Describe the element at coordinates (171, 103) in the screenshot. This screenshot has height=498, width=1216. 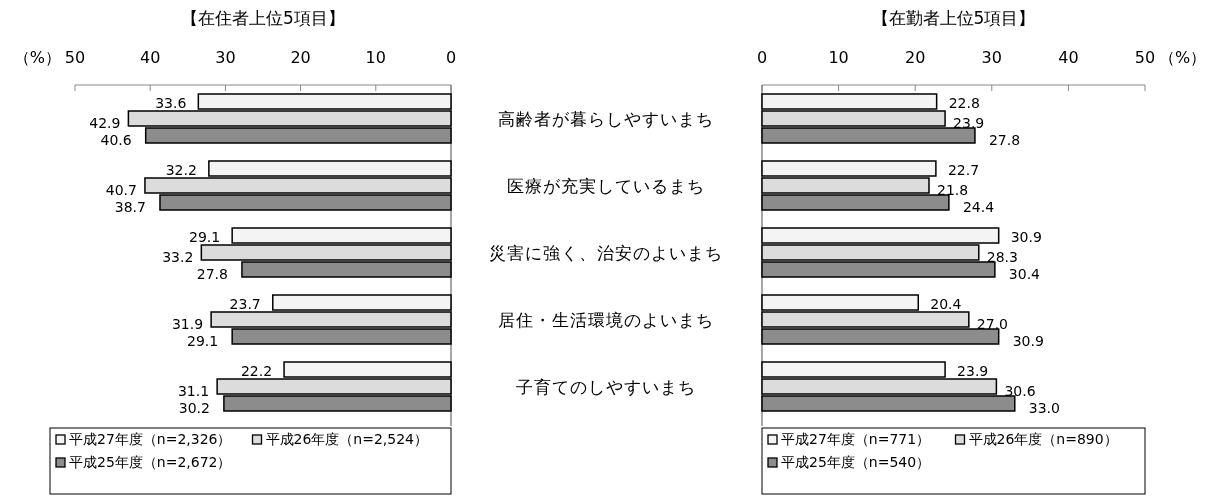
I see `data-label: 33.6` at that location.